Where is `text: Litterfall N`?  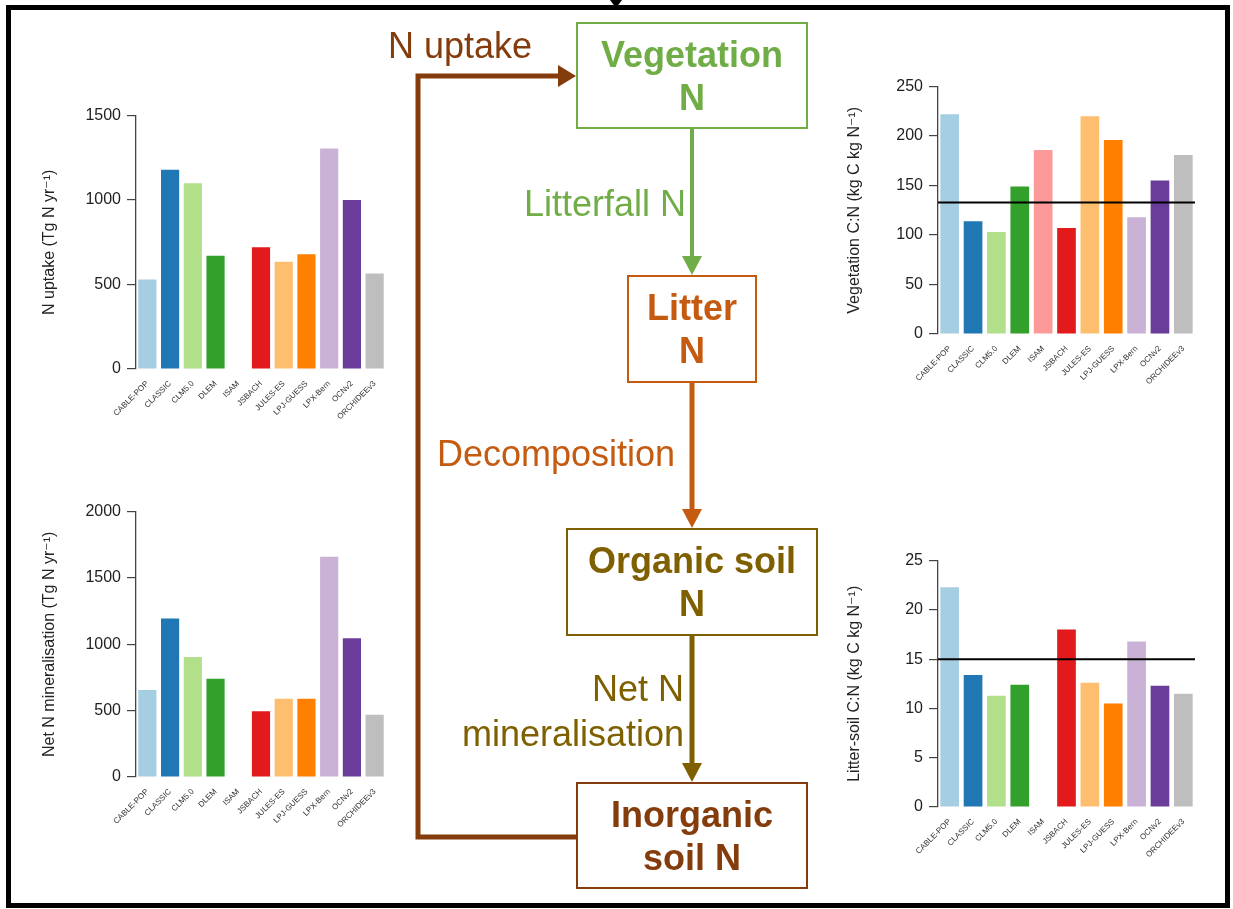
text: Litterfall N is located at coordinates (604, 204).